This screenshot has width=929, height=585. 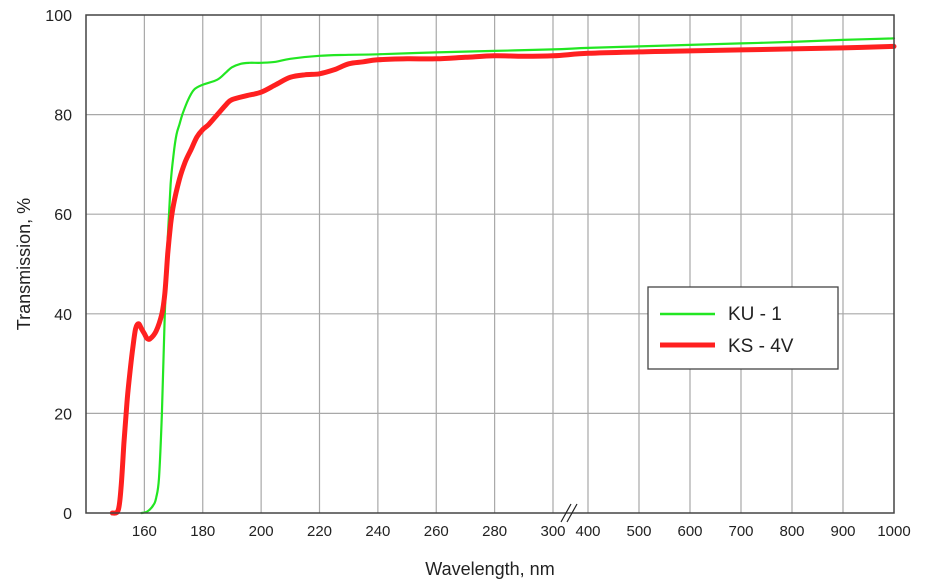 I want to click on x-tick-label: 900, so click(x=842, y=531).